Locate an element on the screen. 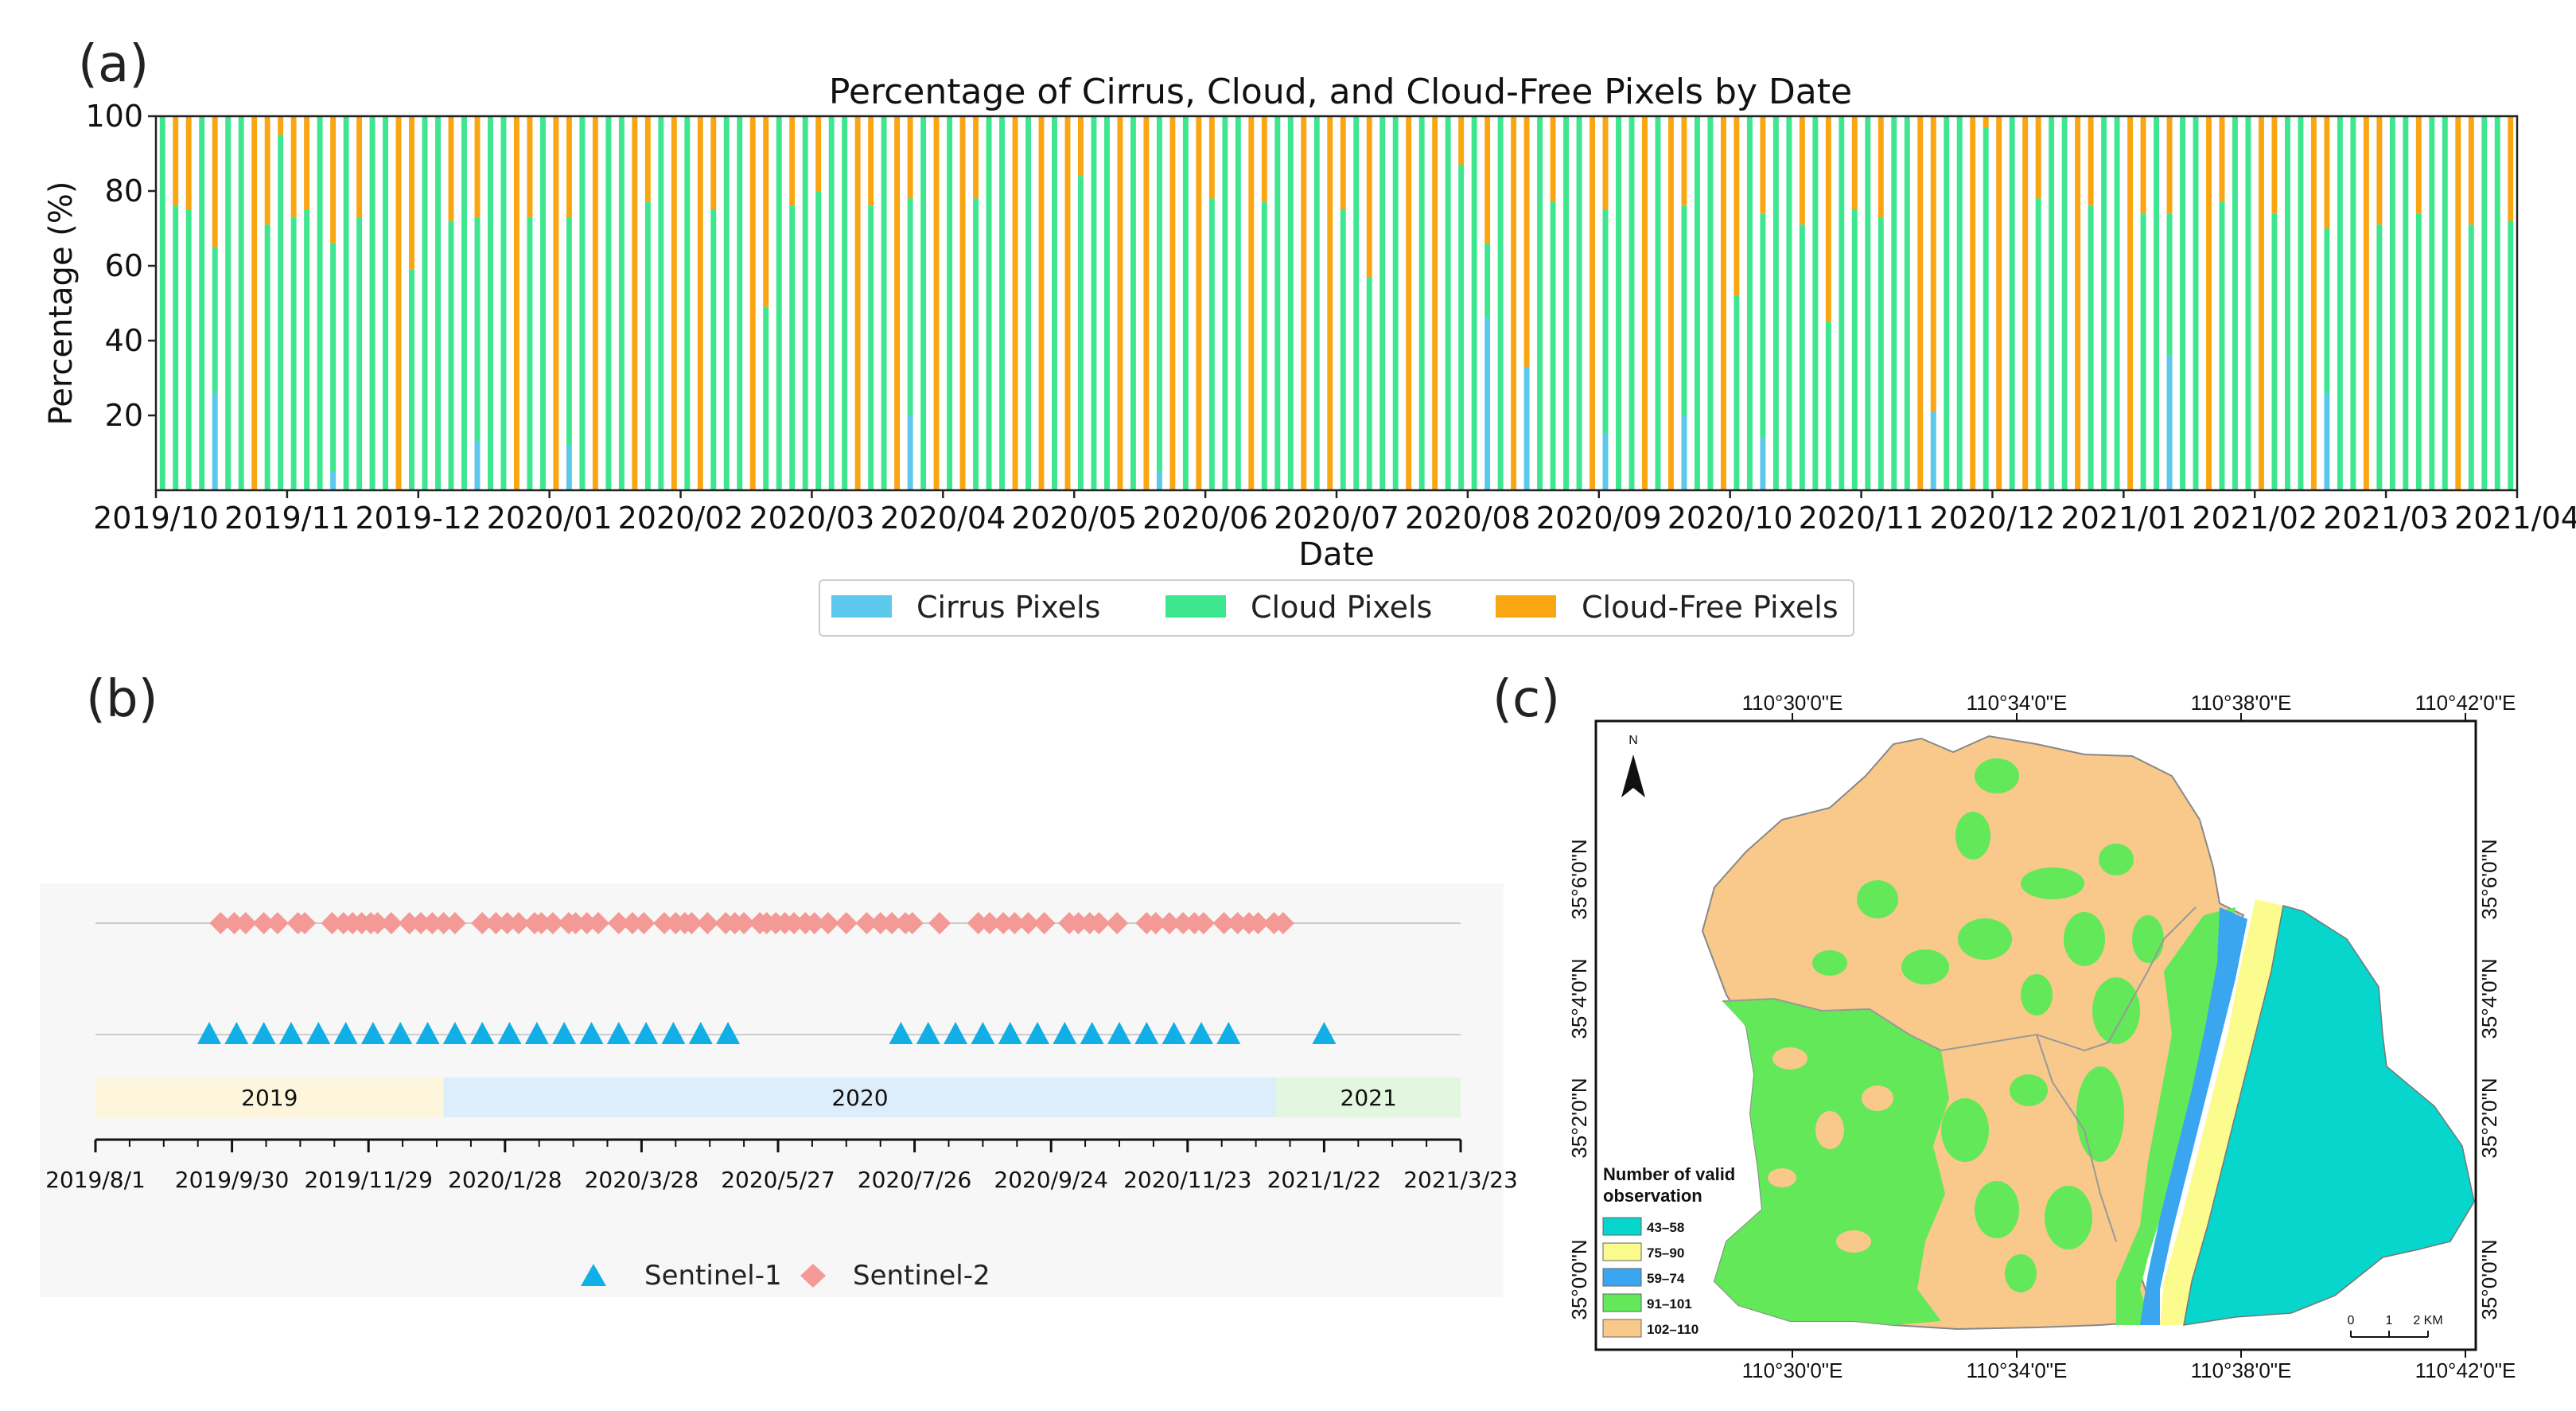 The width and height of the screenshot is (2576, 1411). chart-a-xlabel: Date is located at coordinates (1337, 554).